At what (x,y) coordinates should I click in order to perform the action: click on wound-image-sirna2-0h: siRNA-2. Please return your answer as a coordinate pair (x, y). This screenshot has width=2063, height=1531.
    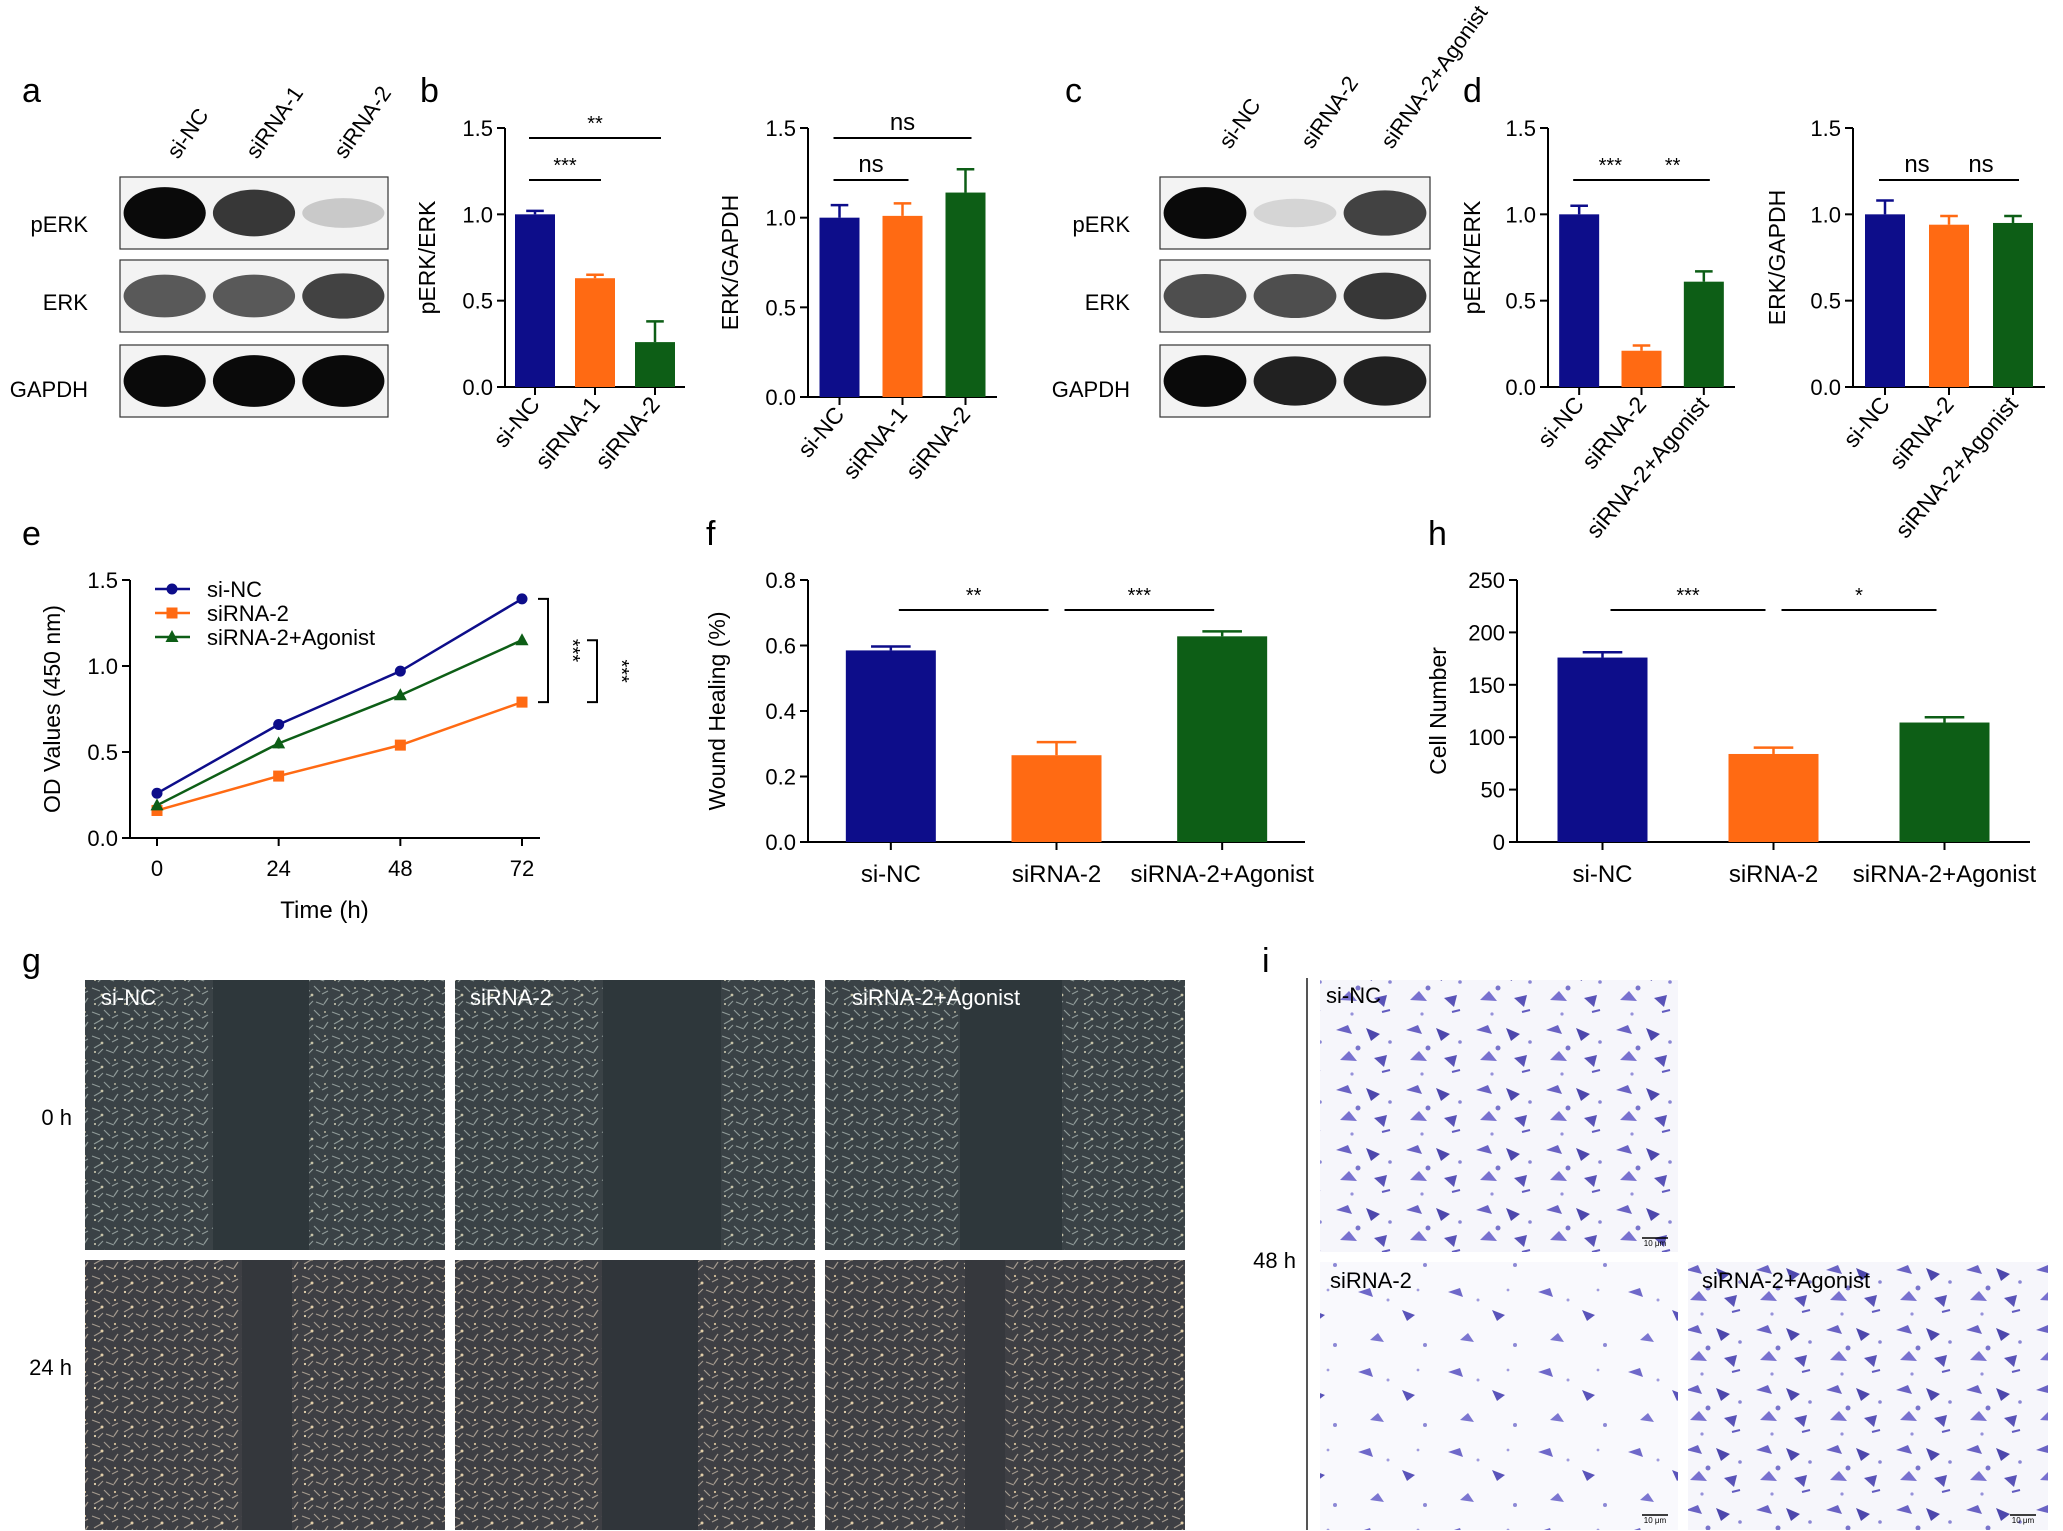
    Looking at the image, I should click on (635, 1115).